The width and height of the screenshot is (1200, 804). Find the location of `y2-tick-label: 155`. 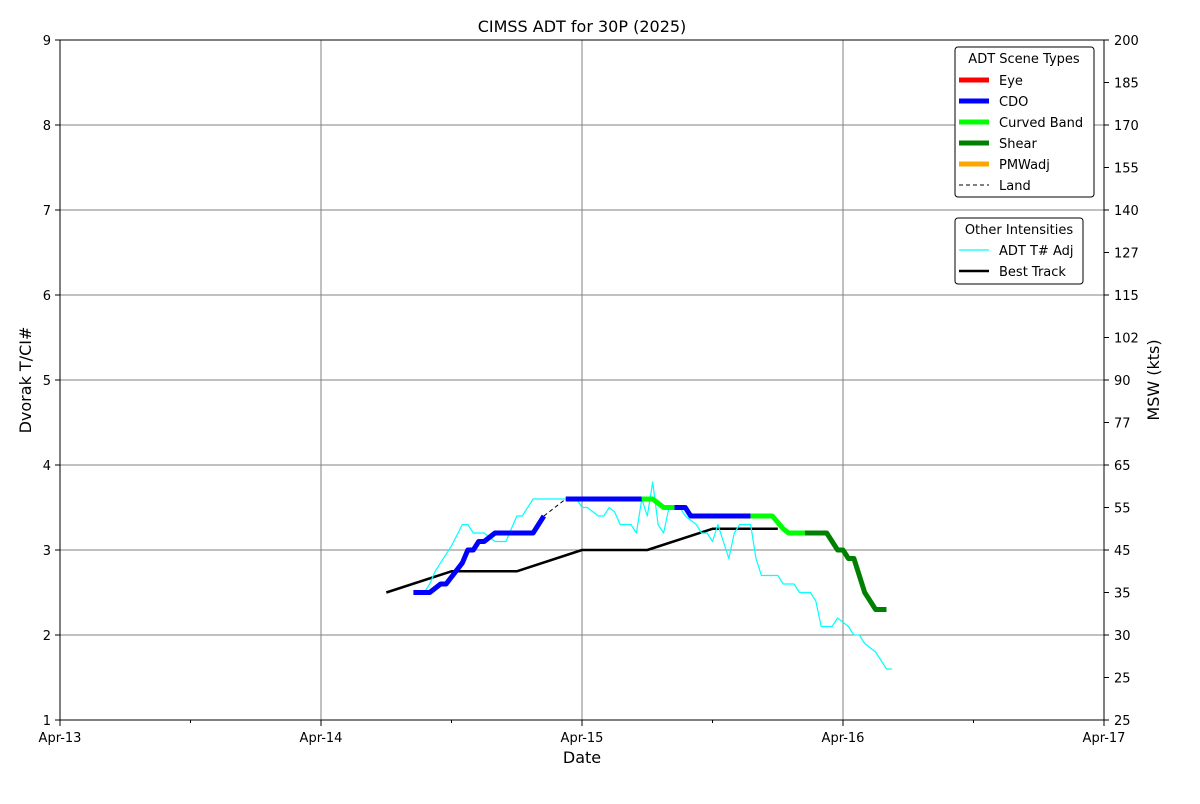

y2-tick-label: 155 is located at coordinates (1126, 169).